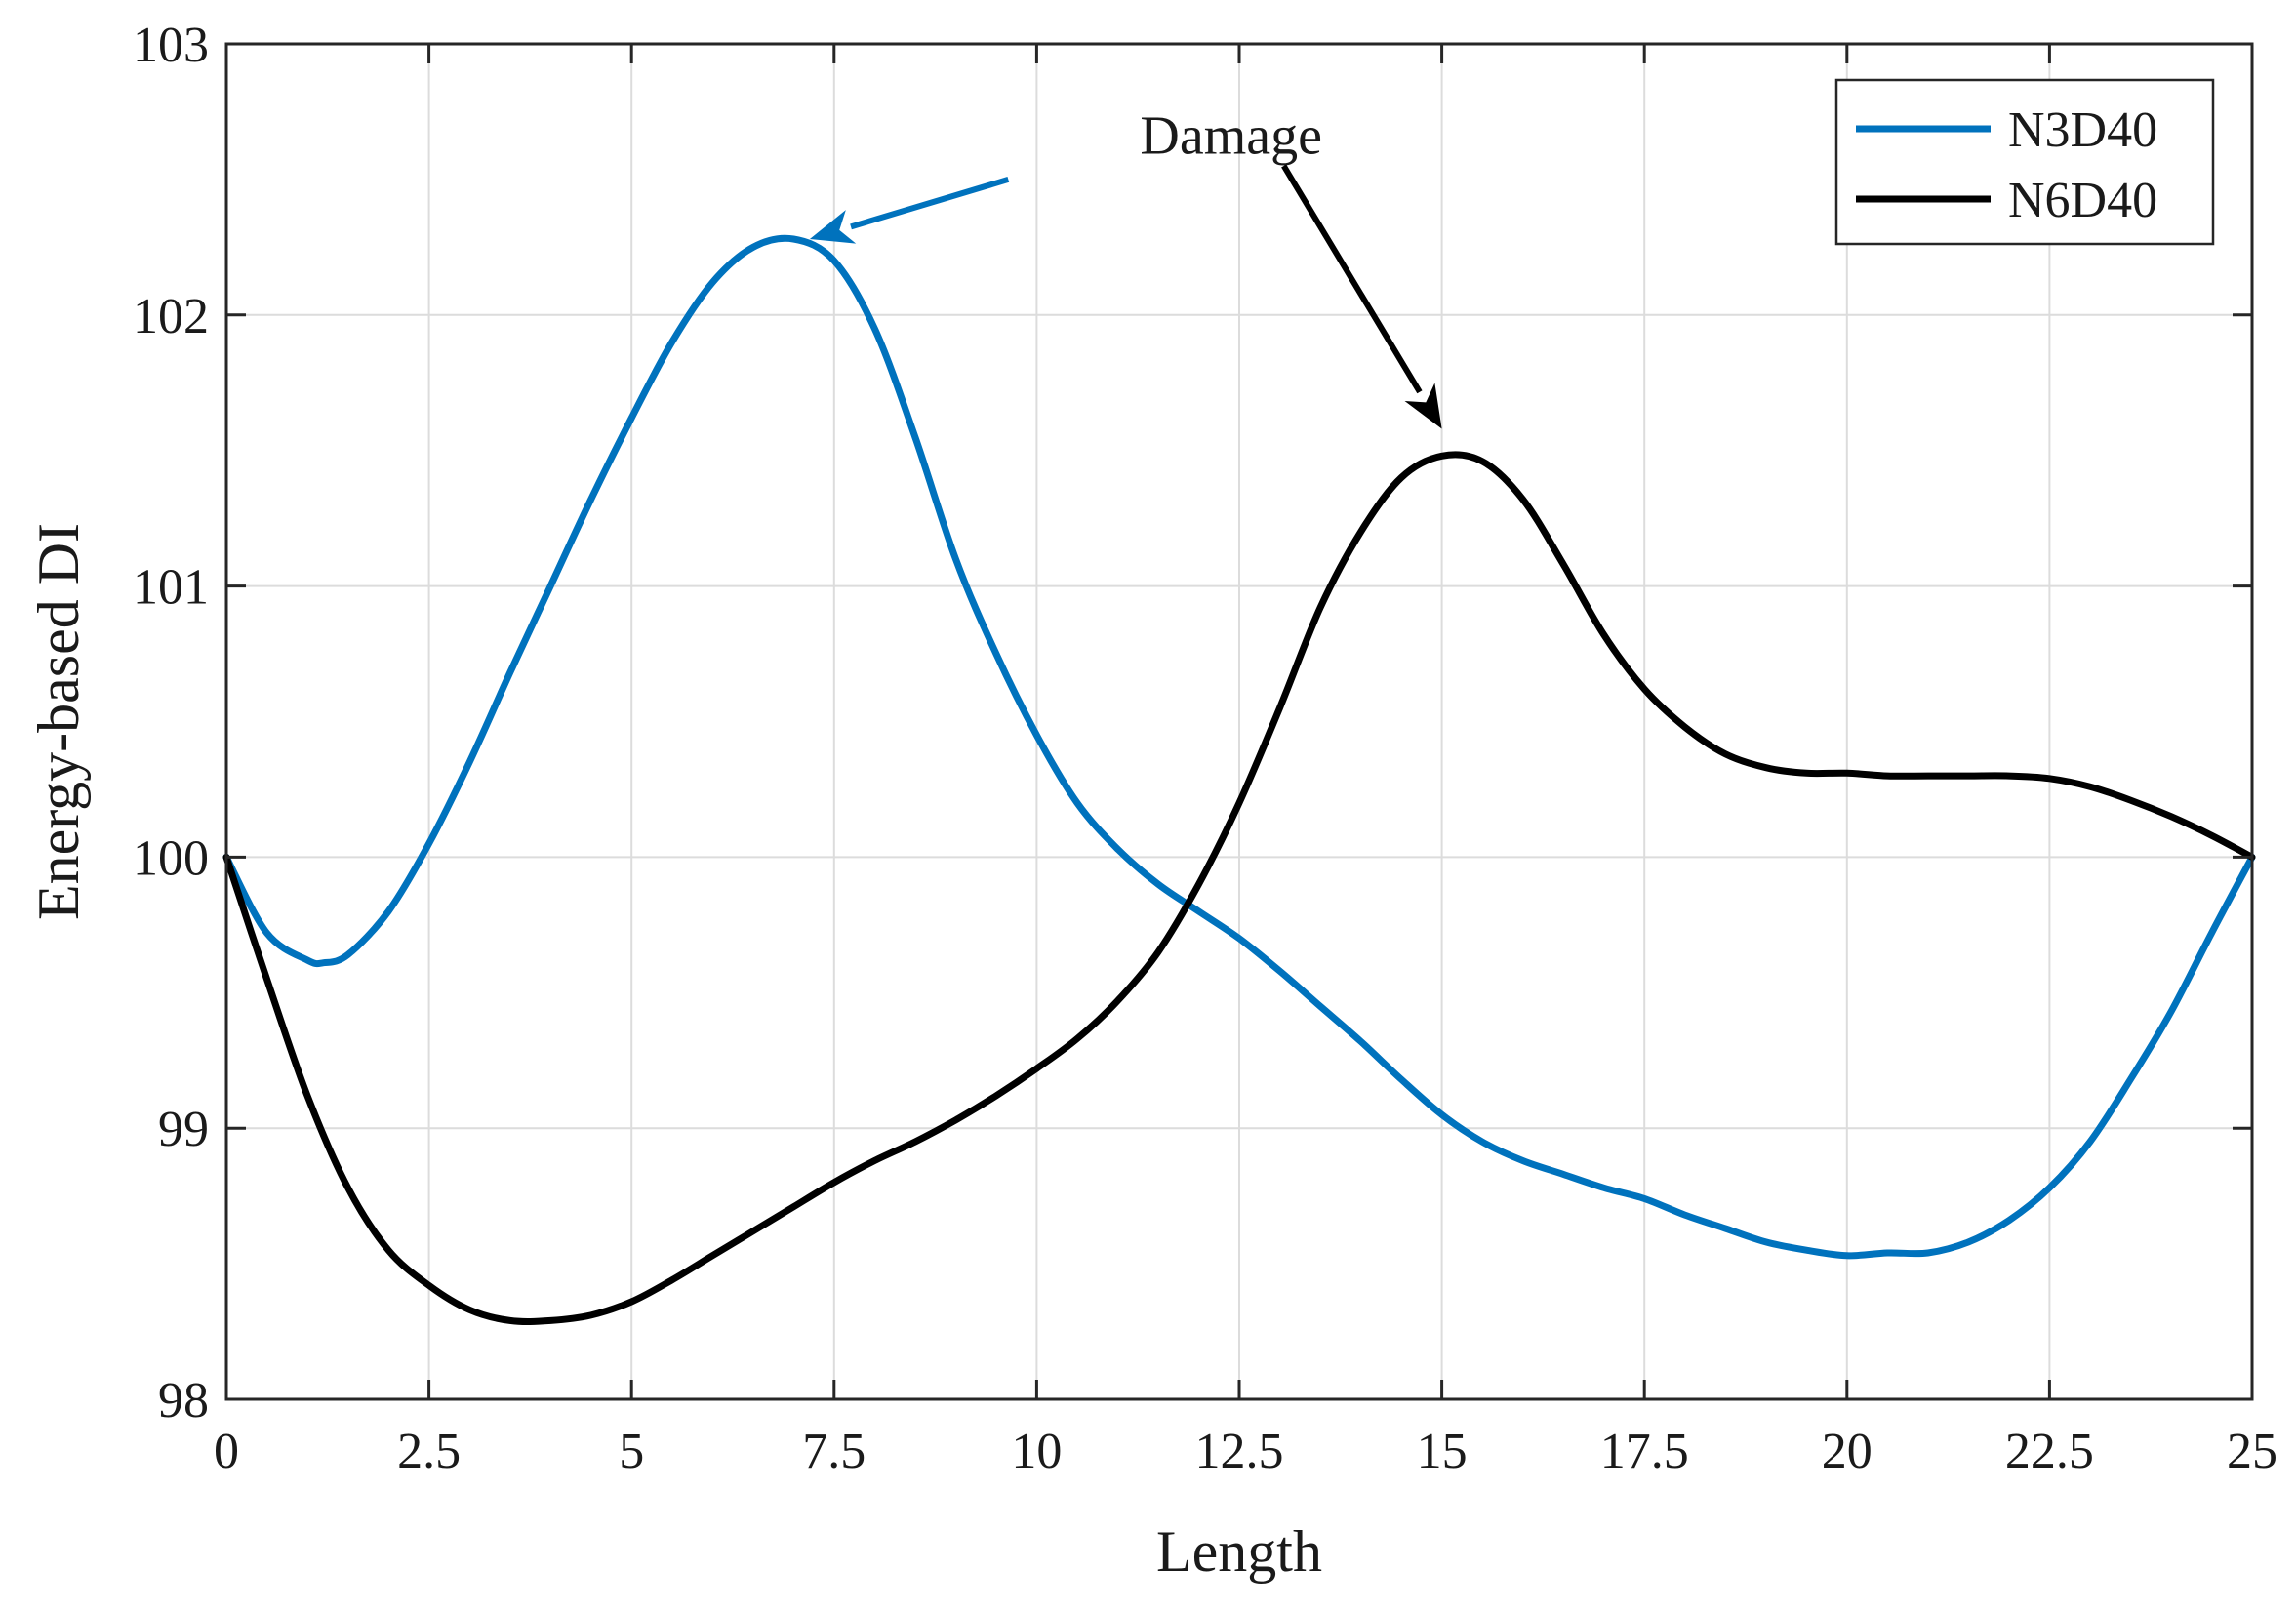  I want to click on damage-annotation: Damage, so click(1231, 135).